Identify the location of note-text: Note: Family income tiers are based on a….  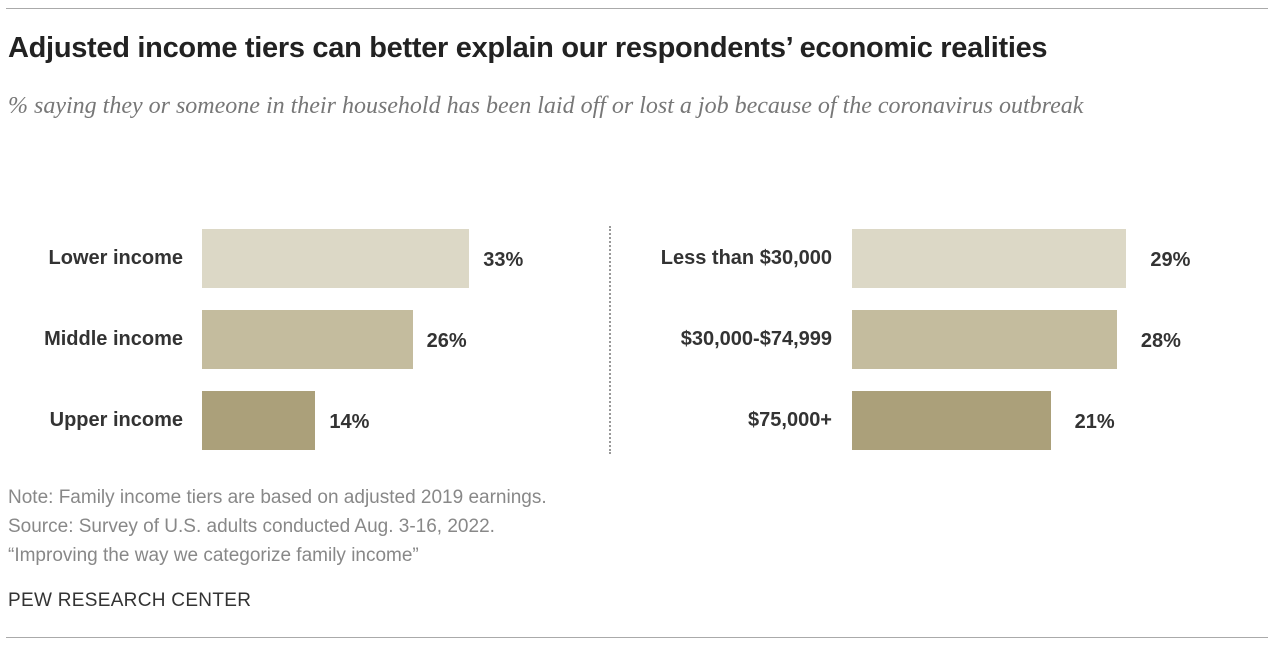
(277, 497).